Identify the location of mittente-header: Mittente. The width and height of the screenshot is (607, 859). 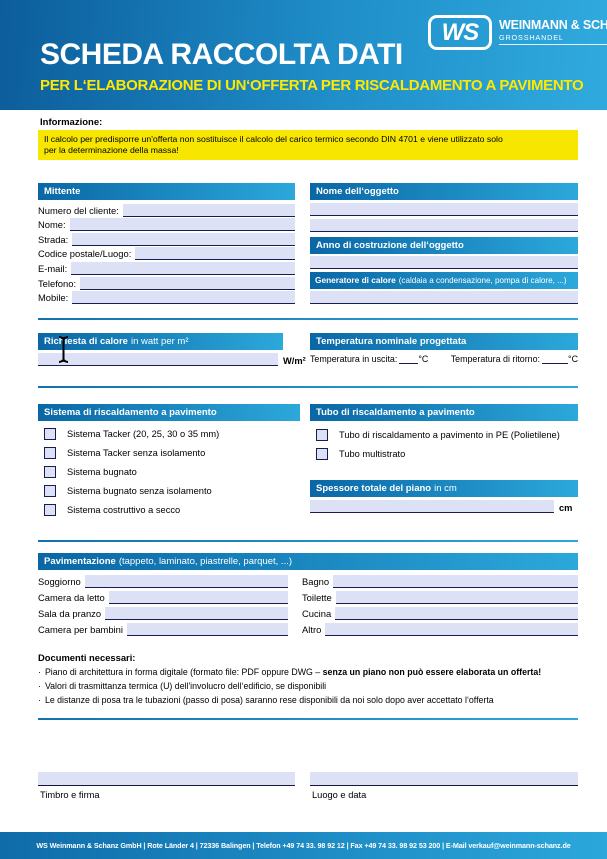
(166, 191).